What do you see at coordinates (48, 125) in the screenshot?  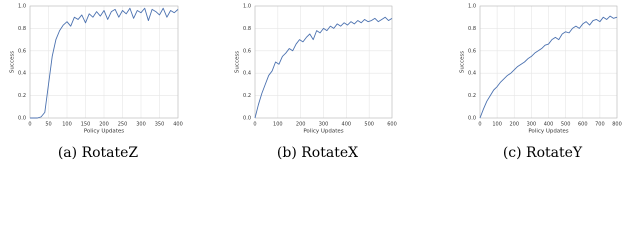 I see `x-tick-label: 50` at bounding box center [48, 125].